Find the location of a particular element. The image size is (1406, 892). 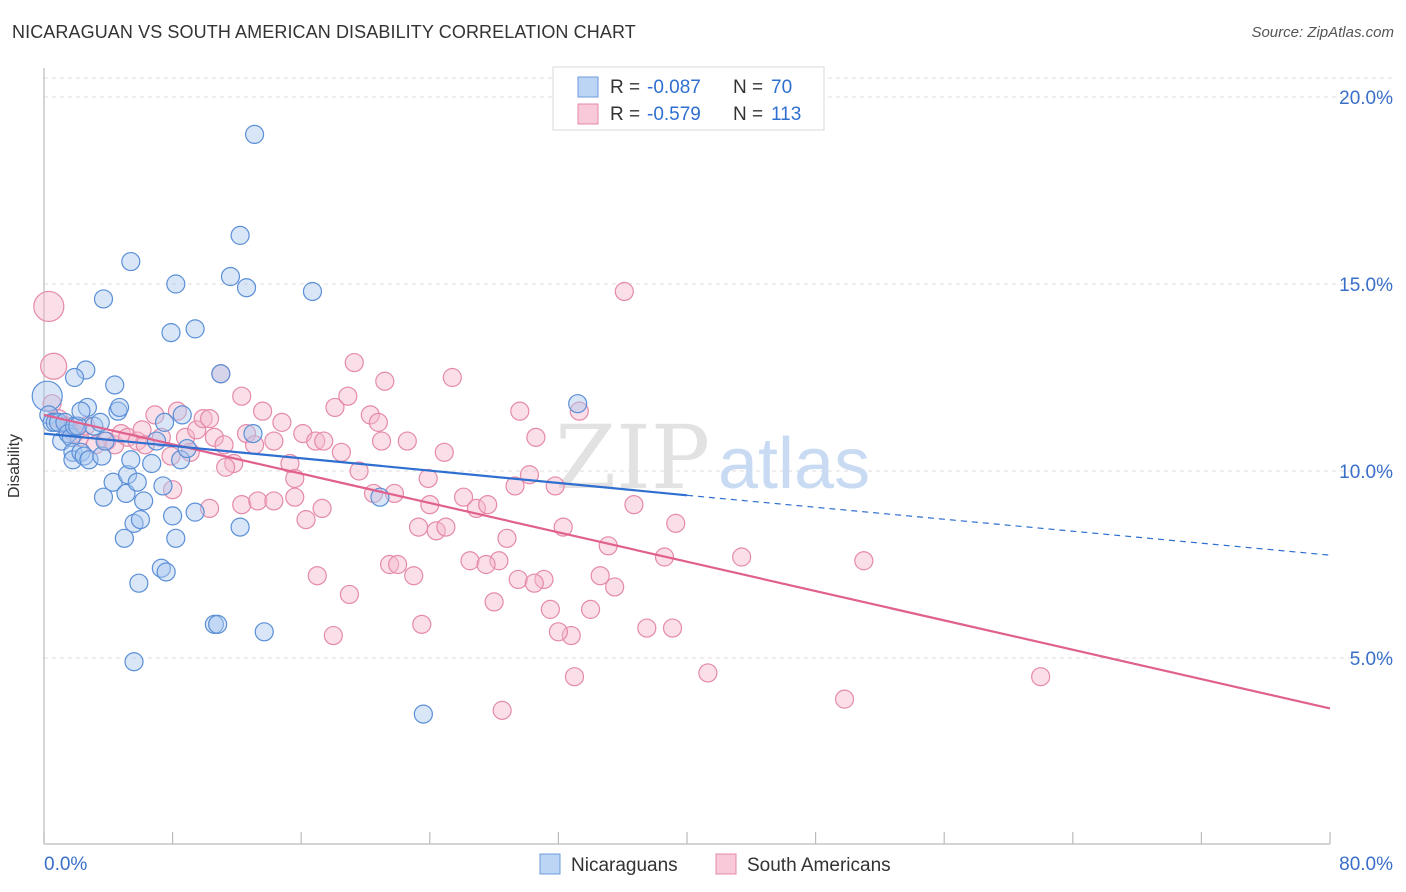

y-tick-label: 5.0% is located at coordinates (1371, 659).